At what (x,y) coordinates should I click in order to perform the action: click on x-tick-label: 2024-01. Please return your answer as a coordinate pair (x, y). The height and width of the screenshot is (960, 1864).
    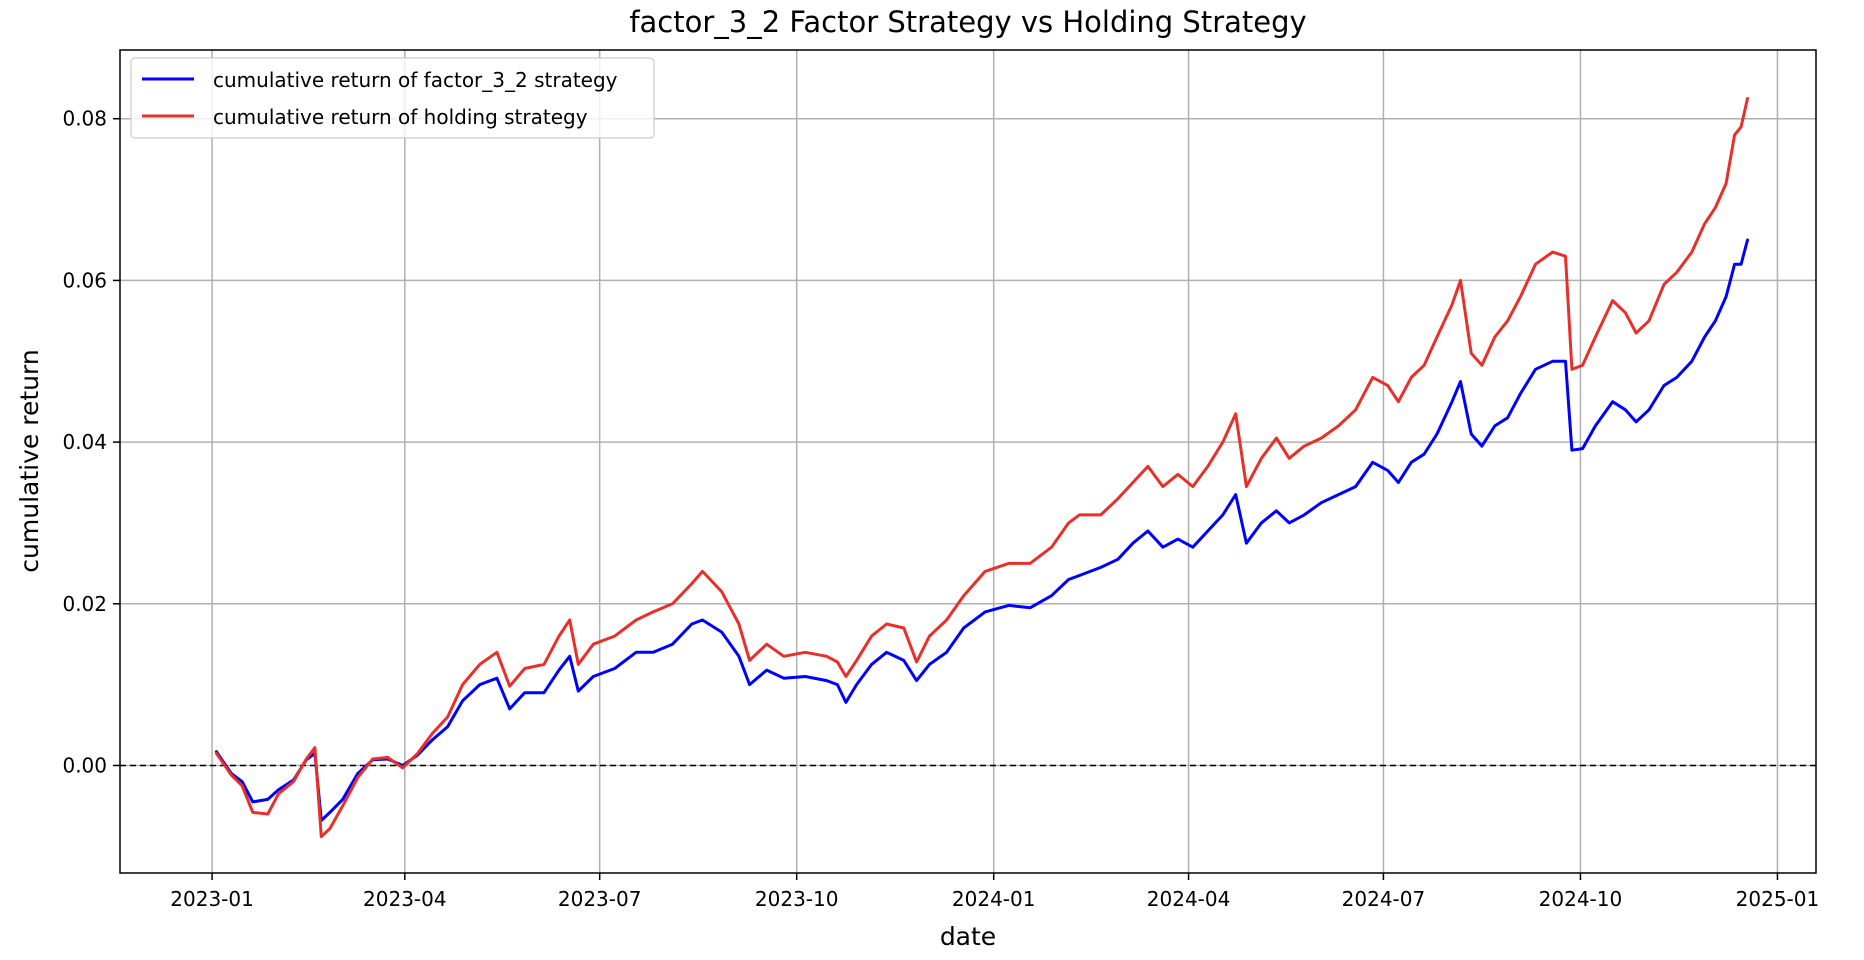
    Looking at the image, I should click on (994, 899).